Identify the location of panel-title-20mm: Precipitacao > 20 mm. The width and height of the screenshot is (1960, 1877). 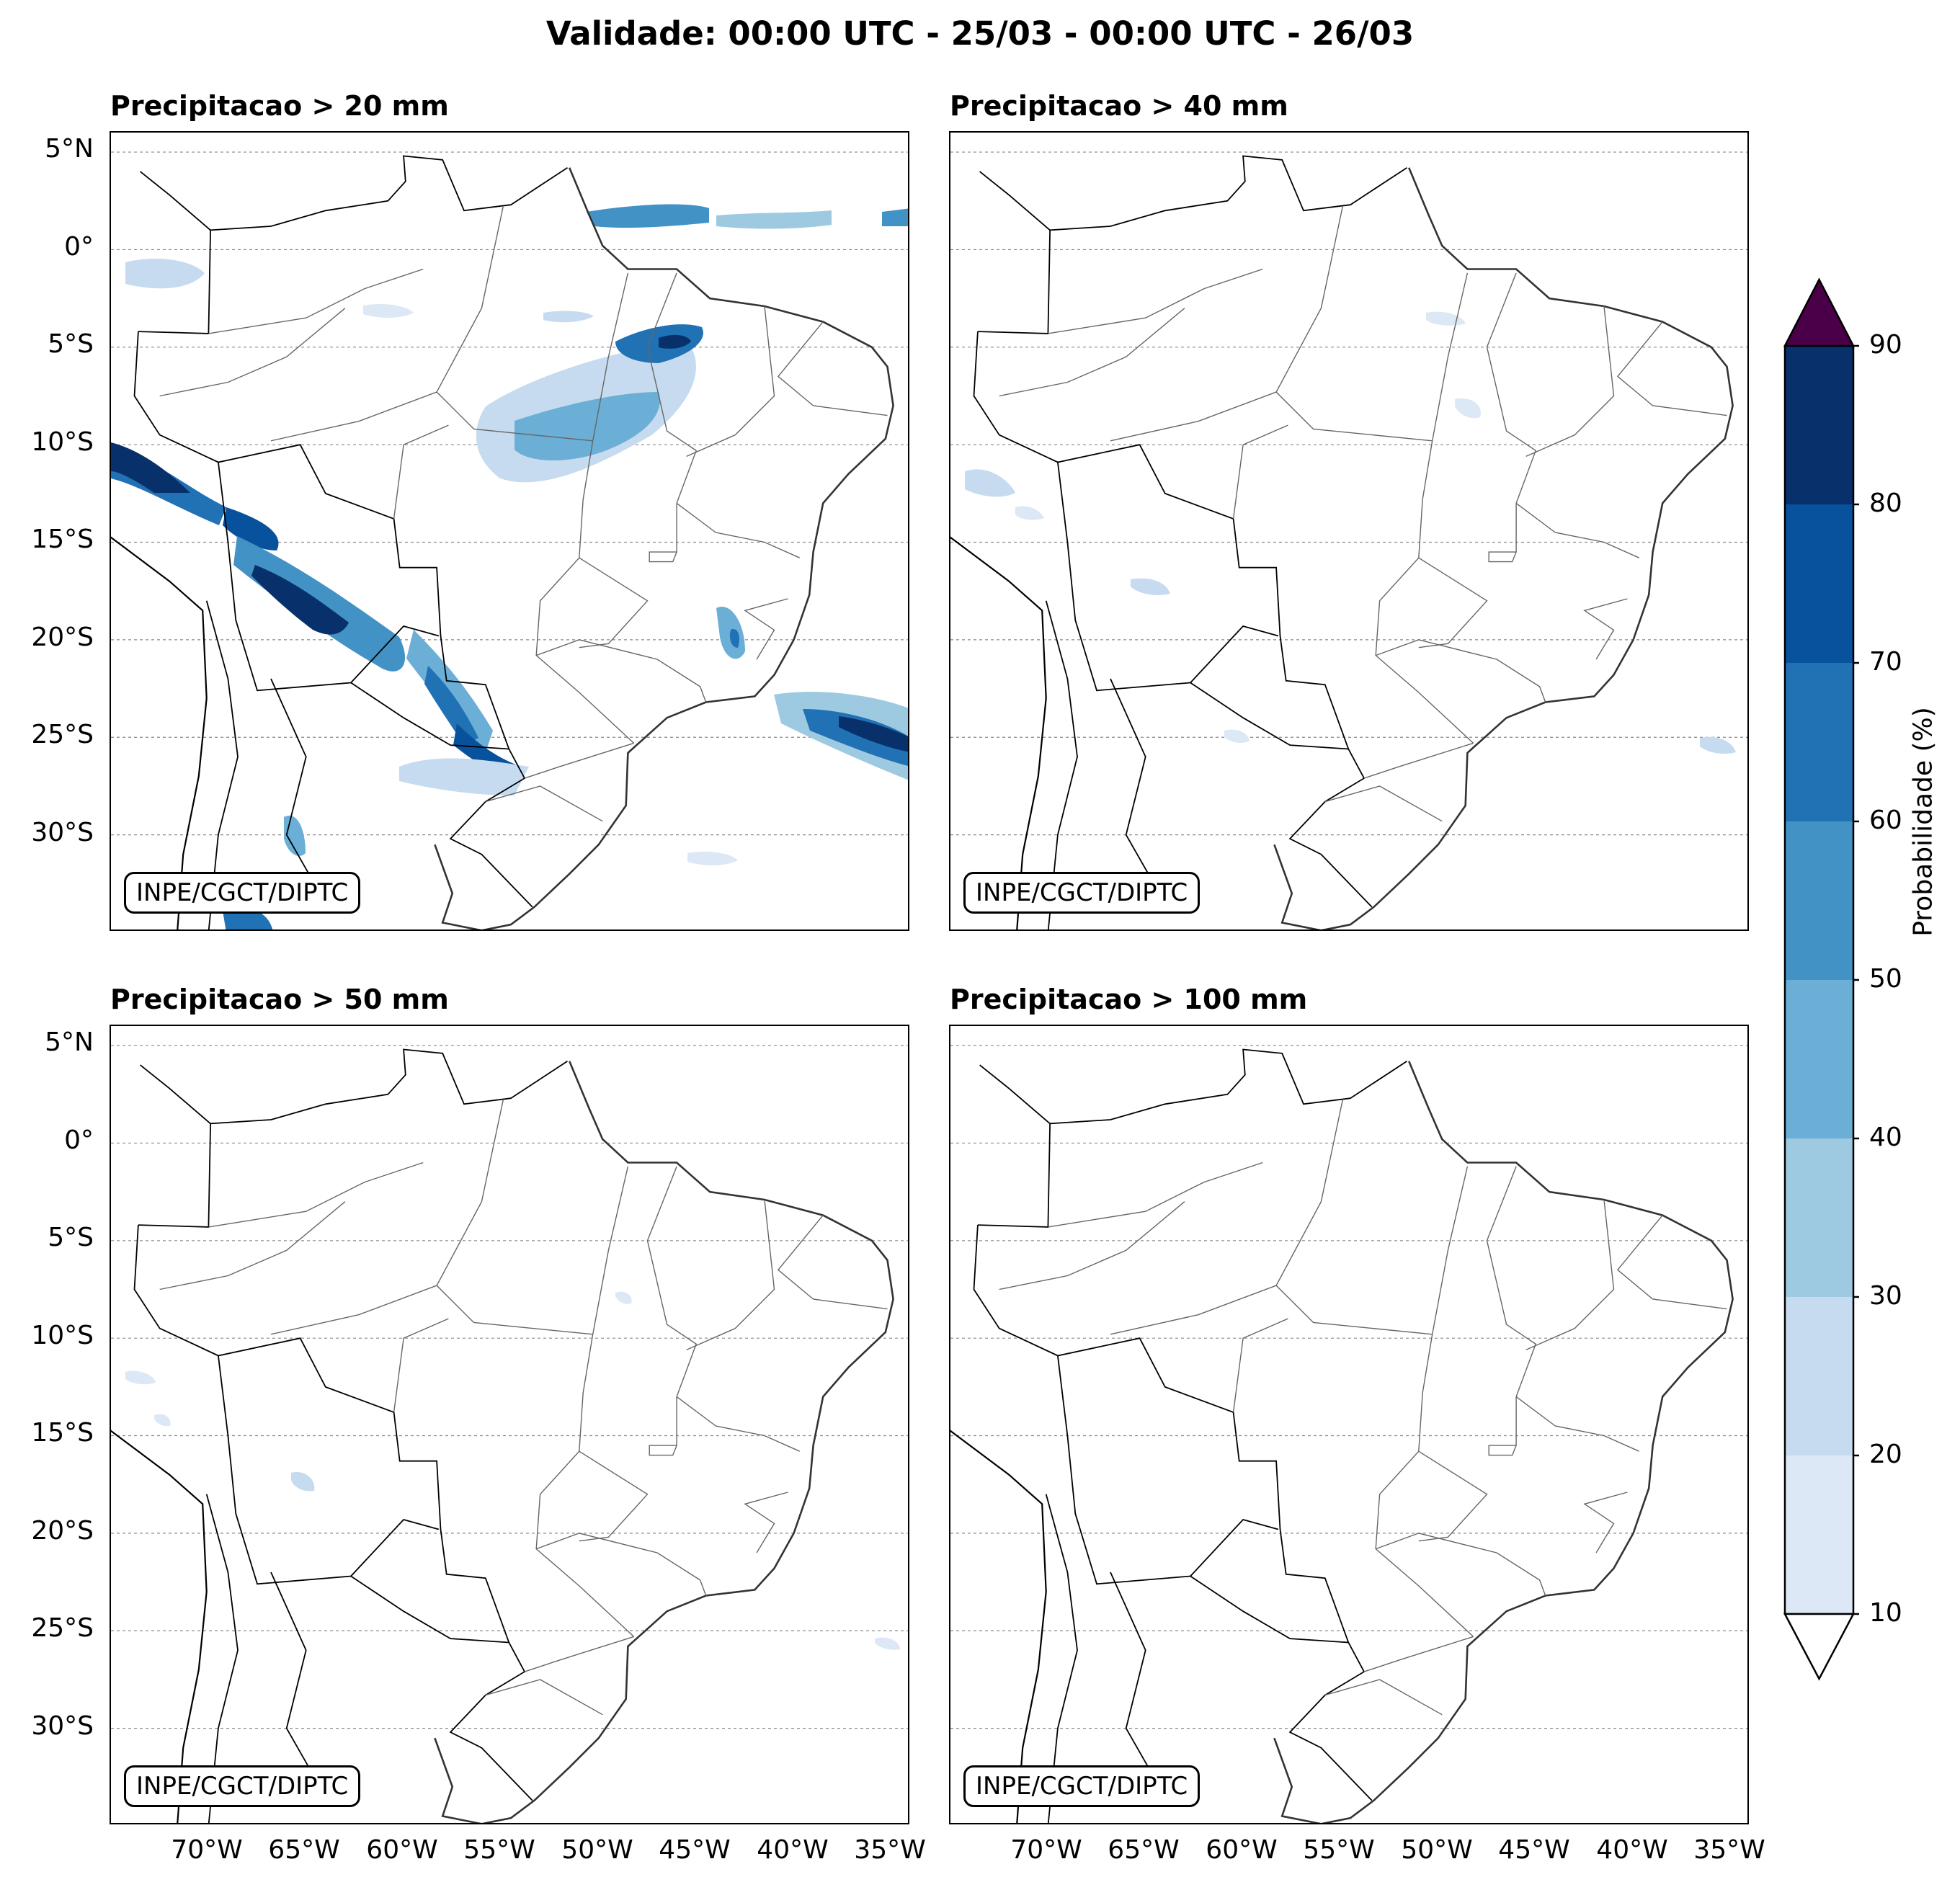
(279, 106).